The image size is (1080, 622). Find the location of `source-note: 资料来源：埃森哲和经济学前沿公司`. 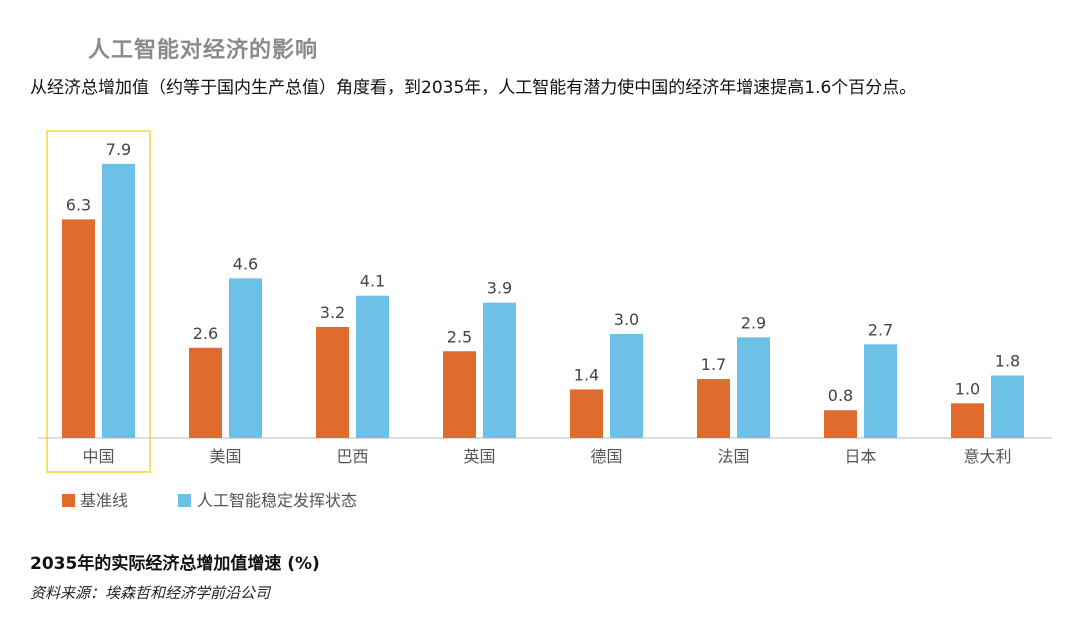

source-note: 资料来源：埃森哲和经济学前沿公司 is located at coordinates (150, 593).